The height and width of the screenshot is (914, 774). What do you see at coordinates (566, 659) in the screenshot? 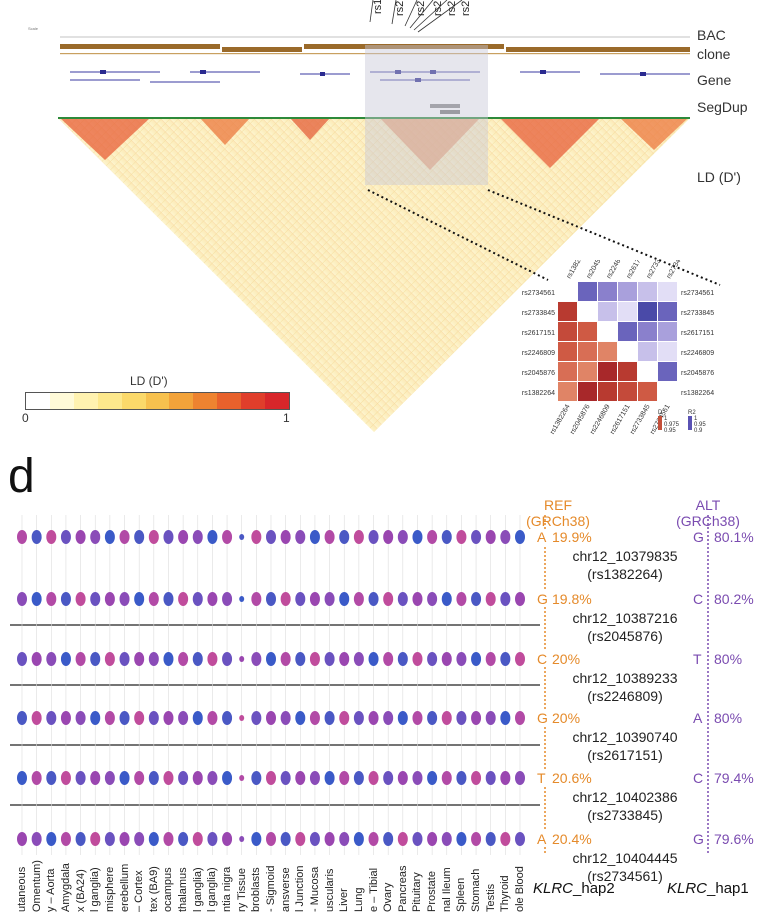
I see `ref-frequency: 20%` at bounding box center [566, 659].